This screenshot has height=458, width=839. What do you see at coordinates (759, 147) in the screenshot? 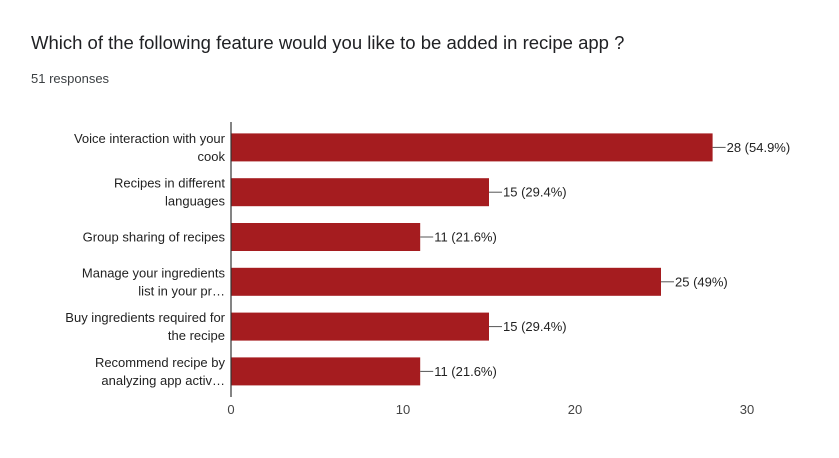
I see `data-label: 28 (54.9%)` at bounding box center [759, 147].